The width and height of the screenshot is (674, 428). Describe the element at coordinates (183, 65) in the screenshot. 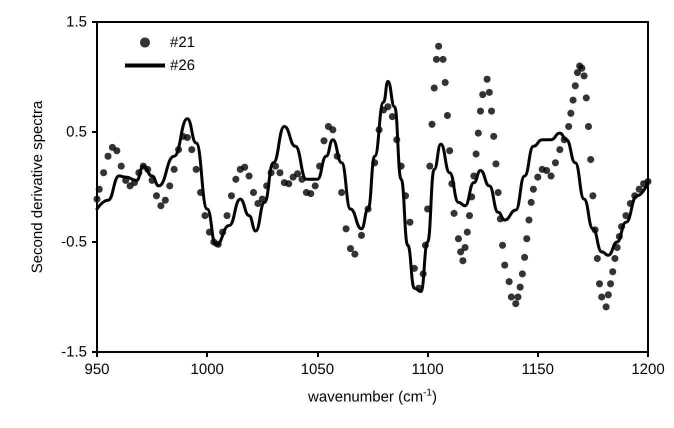

I see `legend-label: #26` at that location.